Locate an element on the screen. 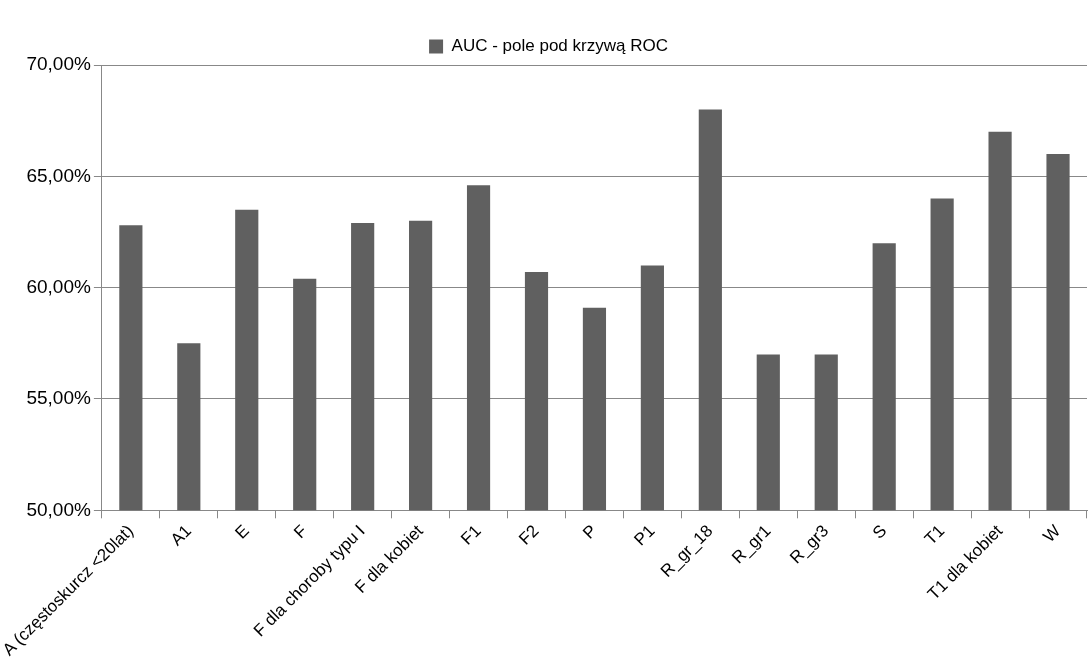 The image size is (1089, 668). y-tick-label: 55,00% is located at coordinates (58, 398).